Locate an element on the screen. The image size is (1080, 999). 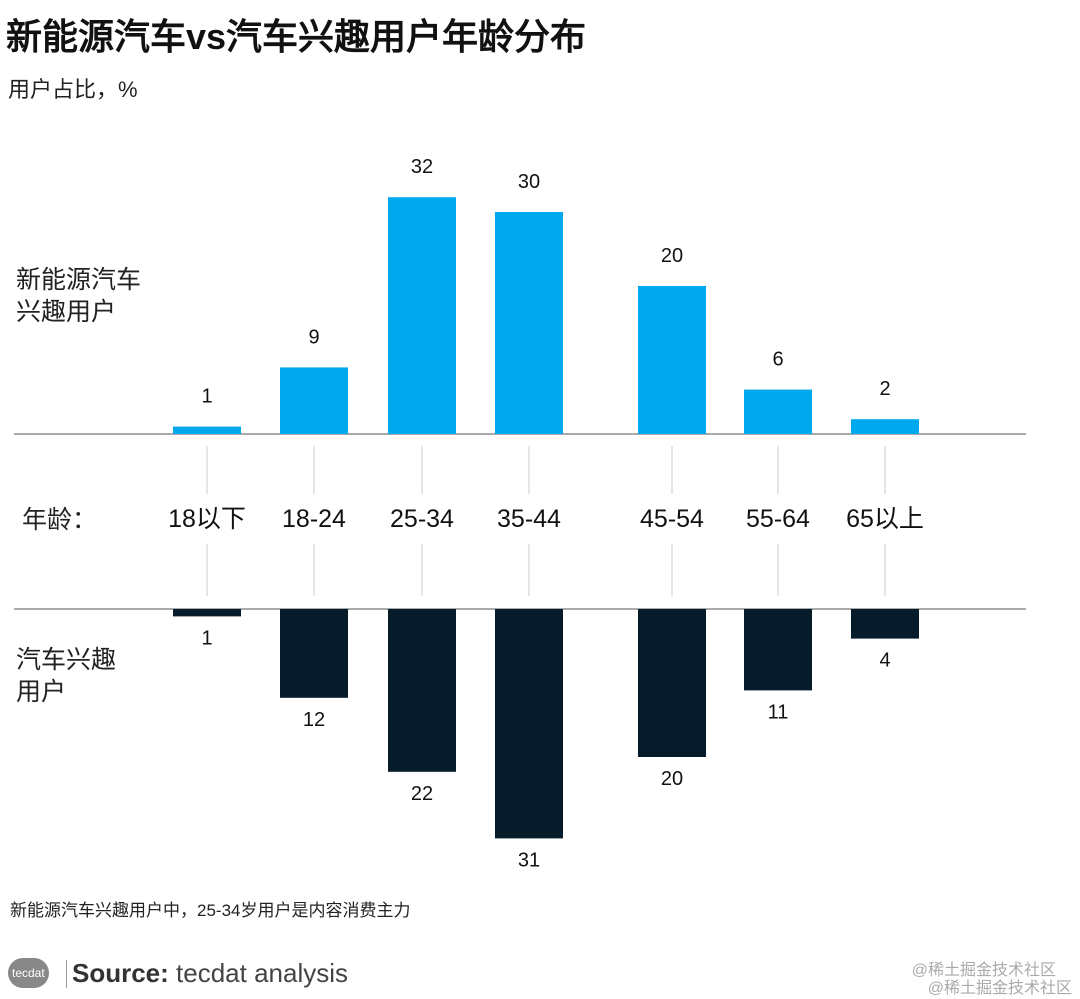
series-label-line: 兴趣用户 is located at coordinates (66, 312).